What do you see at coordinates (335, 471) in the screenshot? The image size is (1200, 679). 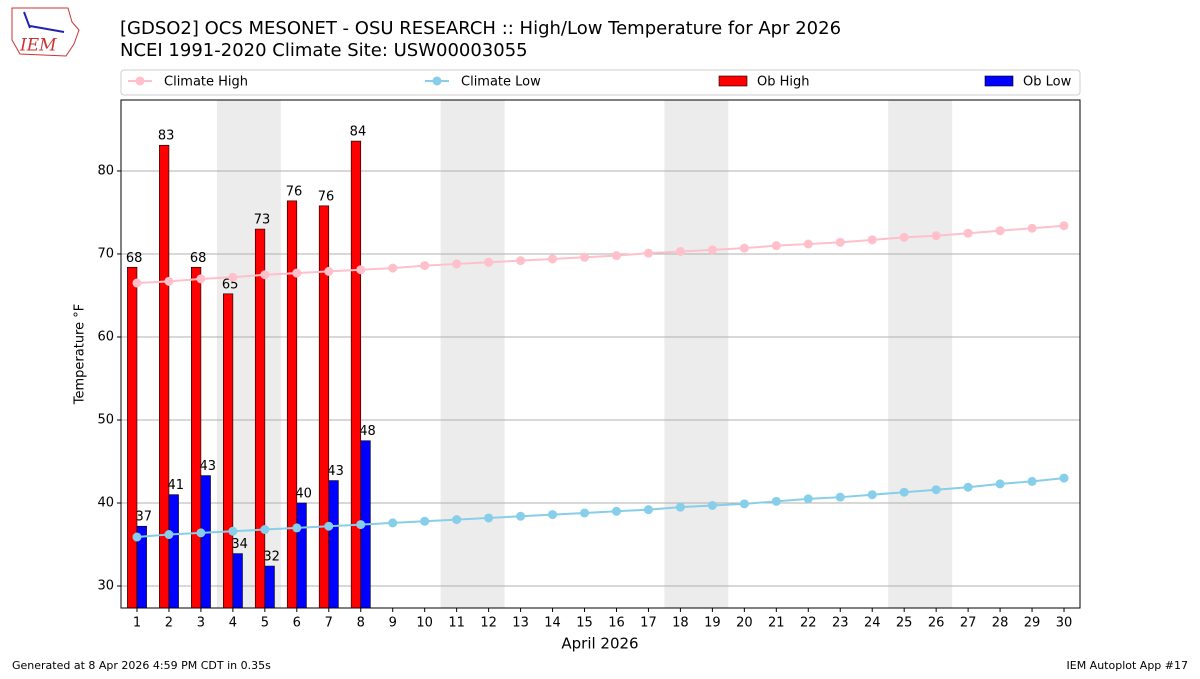 I see `data-label: 43` at bounding box center [335, 471].